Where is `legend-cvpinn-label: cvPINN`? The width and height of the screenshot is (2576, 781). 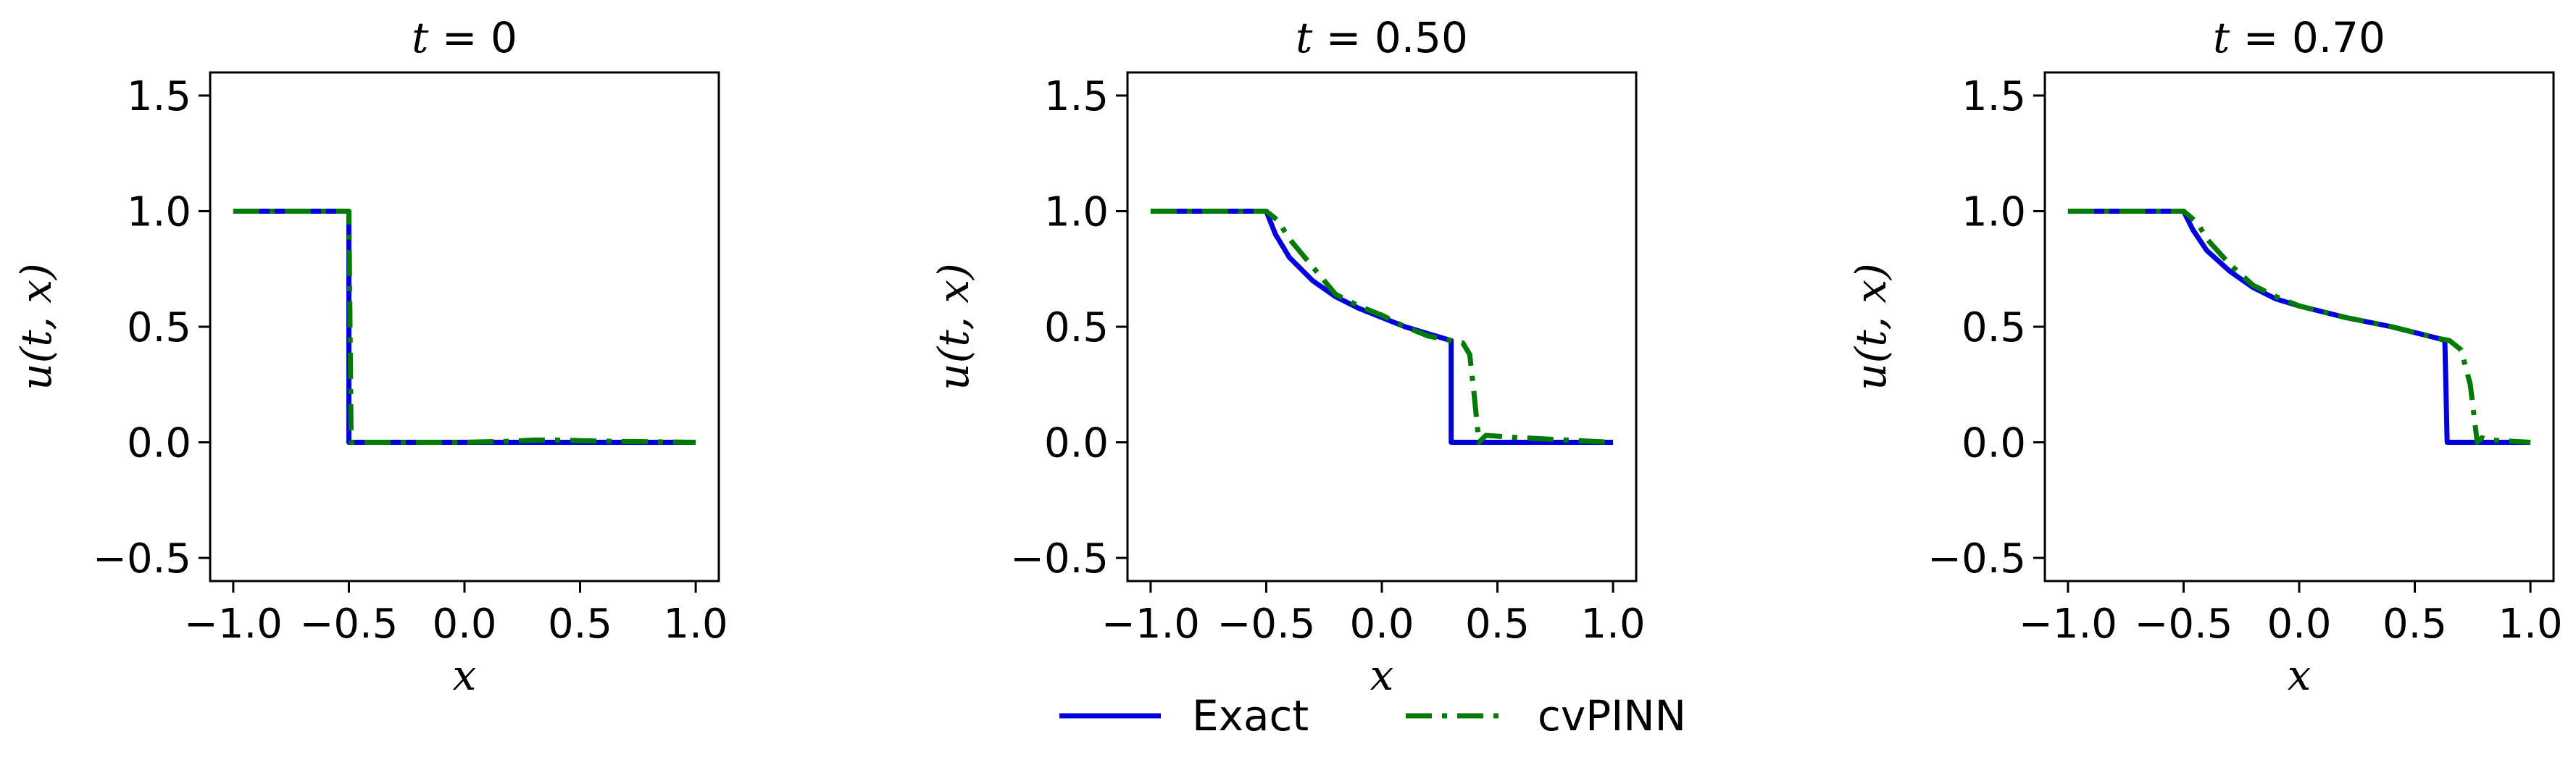
legend-cvpinn-label: cvPINN is located at coordinates (1612, 715).